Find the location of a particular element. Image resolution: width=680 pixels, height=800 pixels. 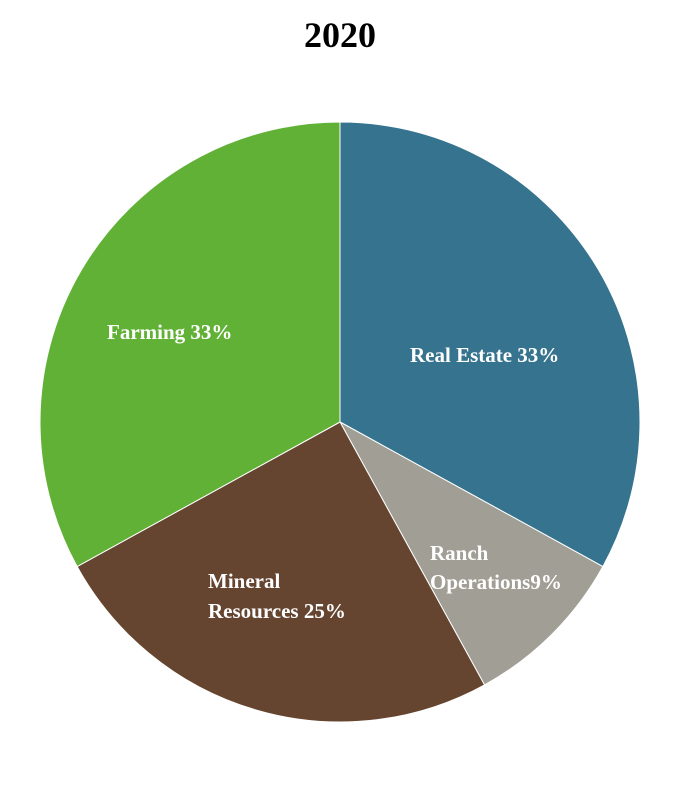

chart-title: 2020 is located at coordinates (340, 35).